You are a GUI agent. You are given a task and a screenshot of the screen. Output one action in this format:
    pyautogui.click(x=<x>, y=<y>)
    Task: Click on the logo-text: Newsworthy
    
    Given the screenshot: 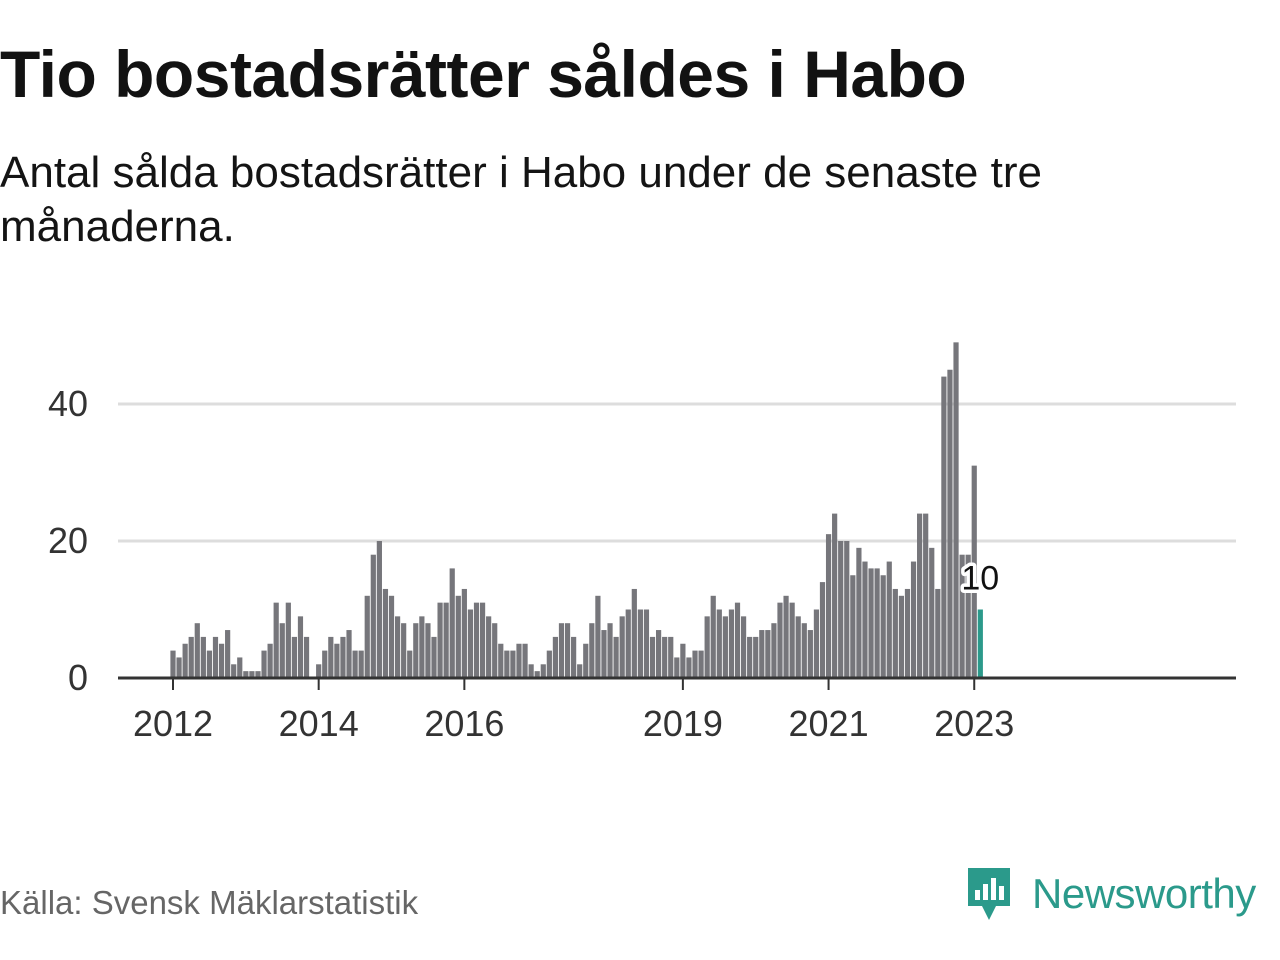 What is the action you would take?
    pyautogui.click(x=1144, y=893)
    